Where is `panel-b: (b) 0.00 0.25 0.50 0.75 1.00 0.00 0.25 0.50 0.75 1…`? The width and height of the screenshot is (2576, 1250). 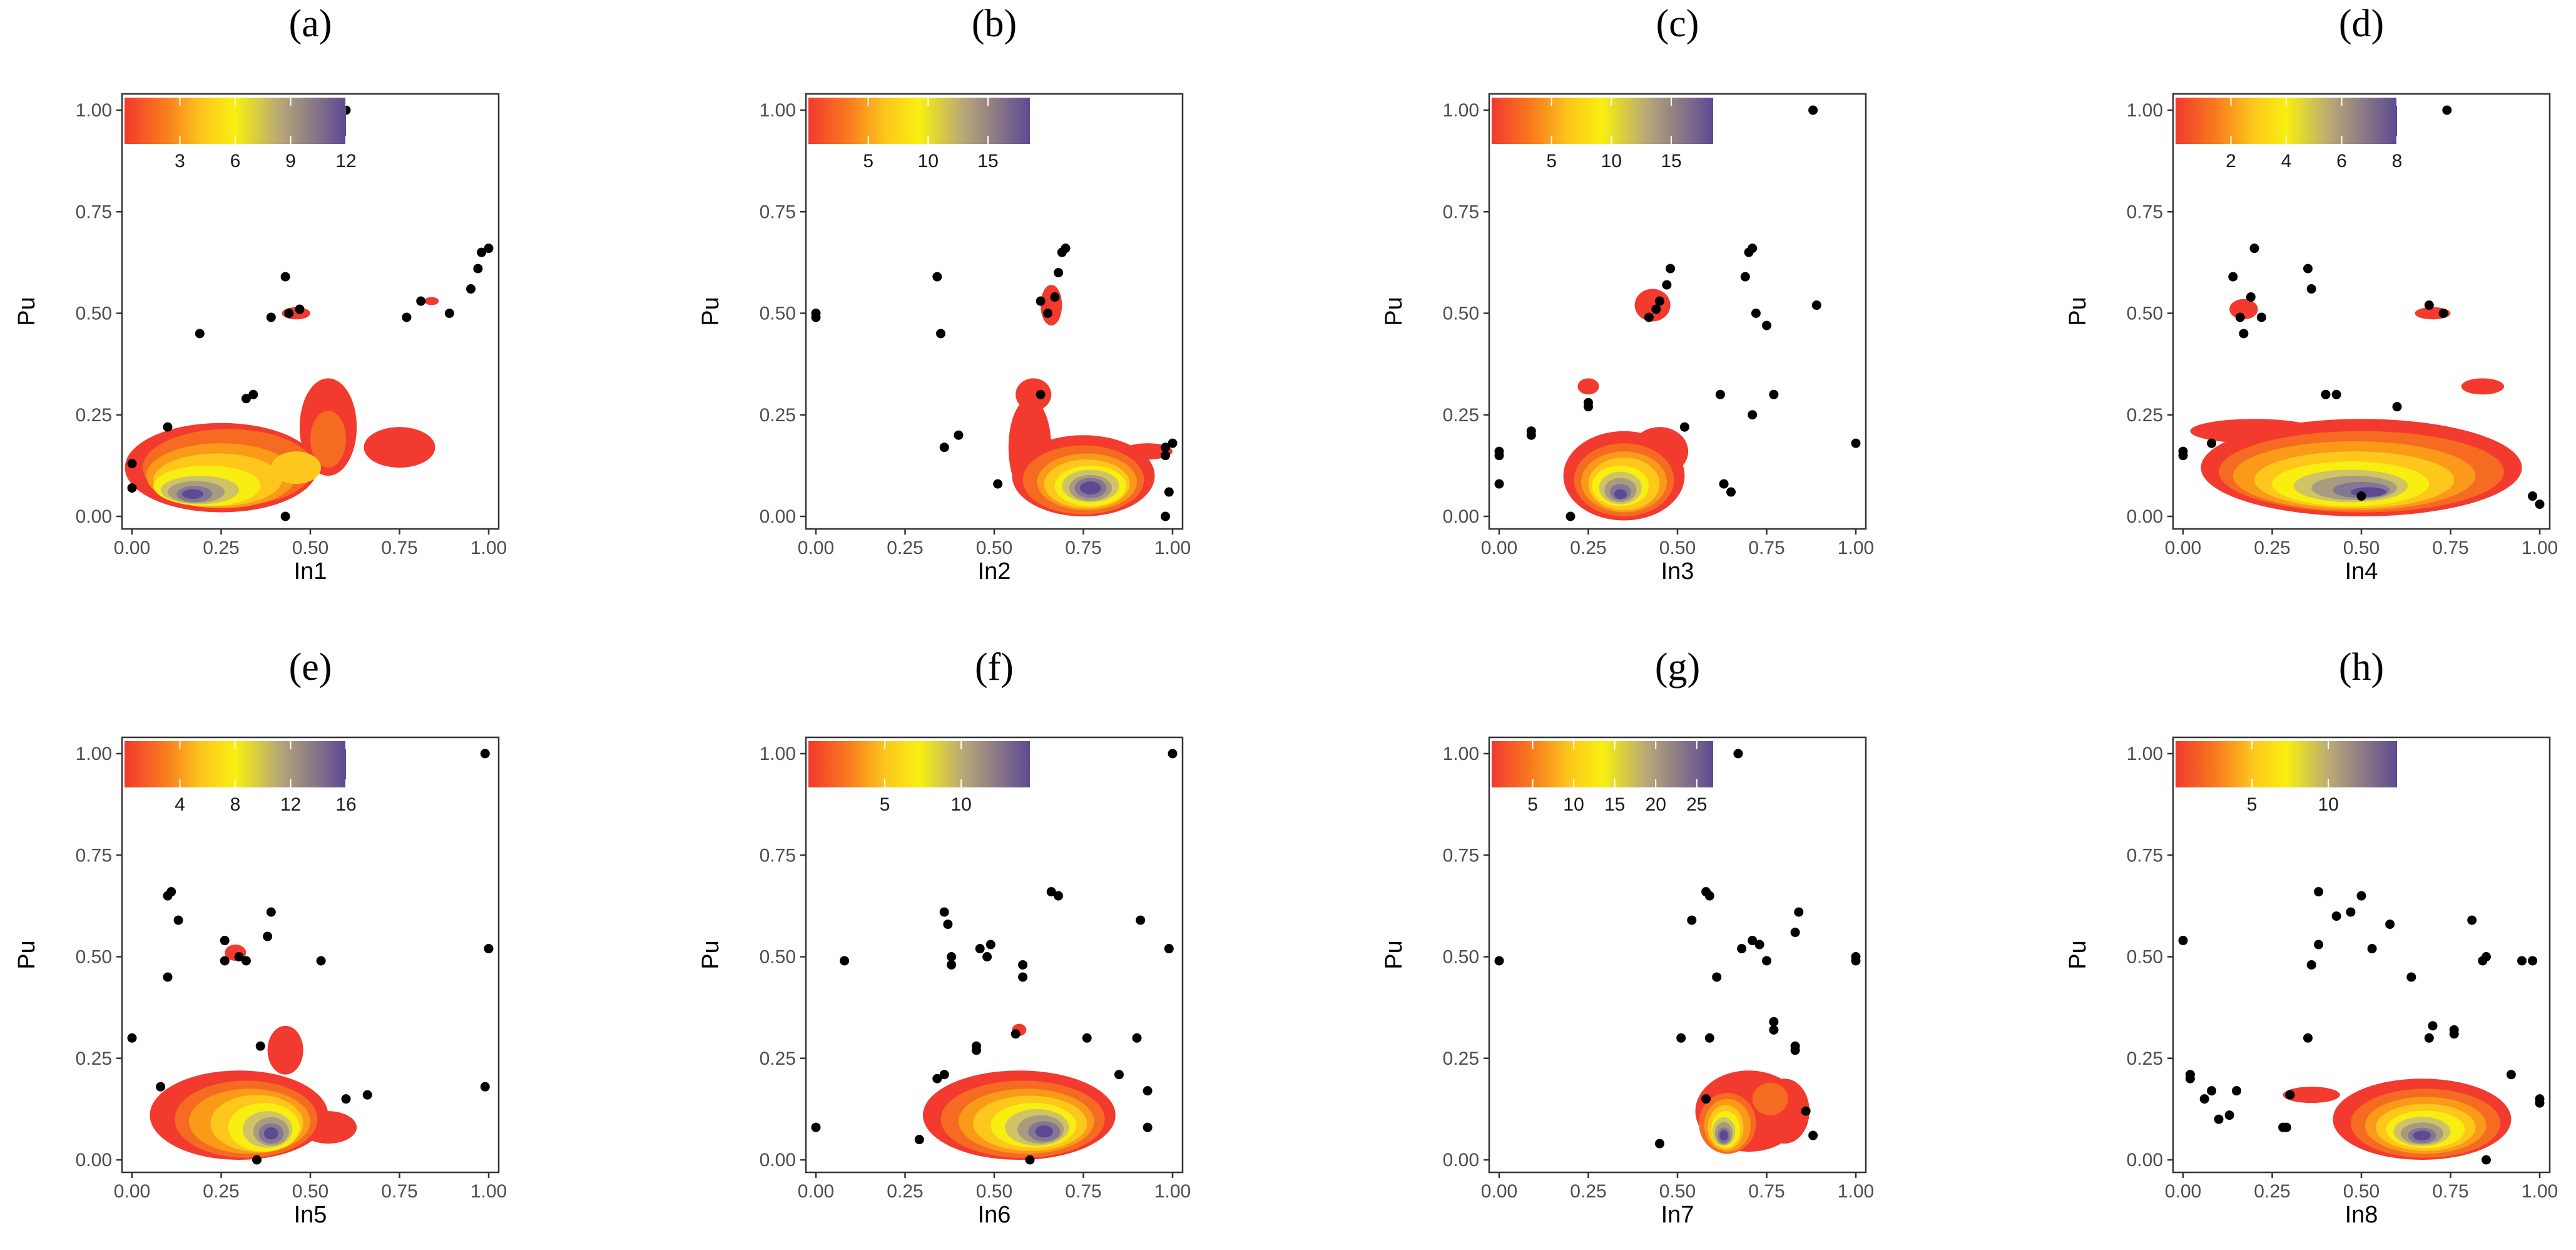
panel-b: (b) 0.00 0.25 0.50 0.75 1.00 0.00 0.25 0.50 0.75 1… is located at coordinates (944, 294).